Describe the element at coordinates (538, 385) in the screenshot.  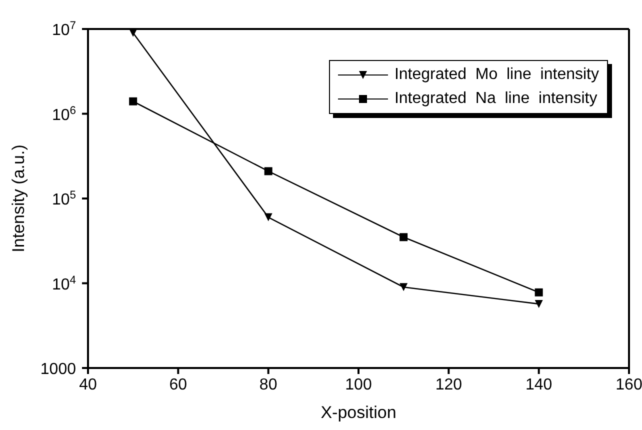
I see `x-tick-label: 140` at that location.